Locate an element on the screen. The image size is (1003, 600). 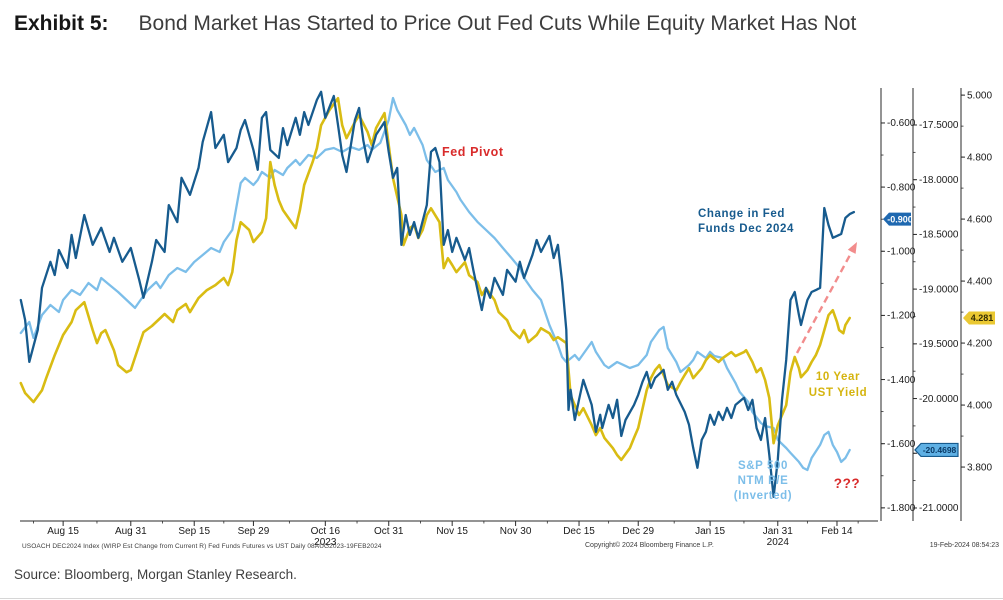
y-axis-yield: 5.000 4.800 4.600 4.400 4.200 4.000 3.800 is located at coordinates (976, 304).